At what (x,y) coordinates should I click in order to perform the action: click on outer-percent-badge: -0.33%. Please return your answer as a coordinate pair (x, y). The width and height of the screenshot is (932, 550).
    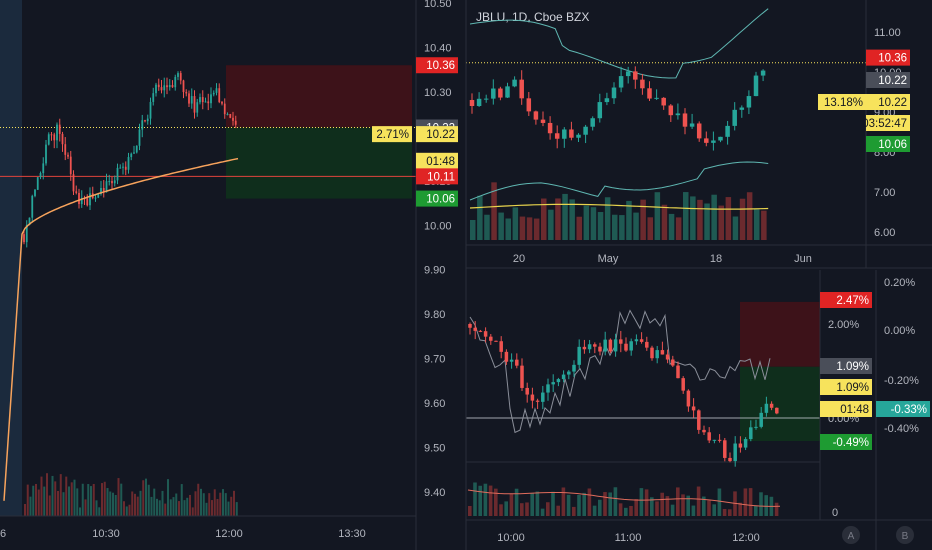
    Looking at the image, I should click on (903, 409).